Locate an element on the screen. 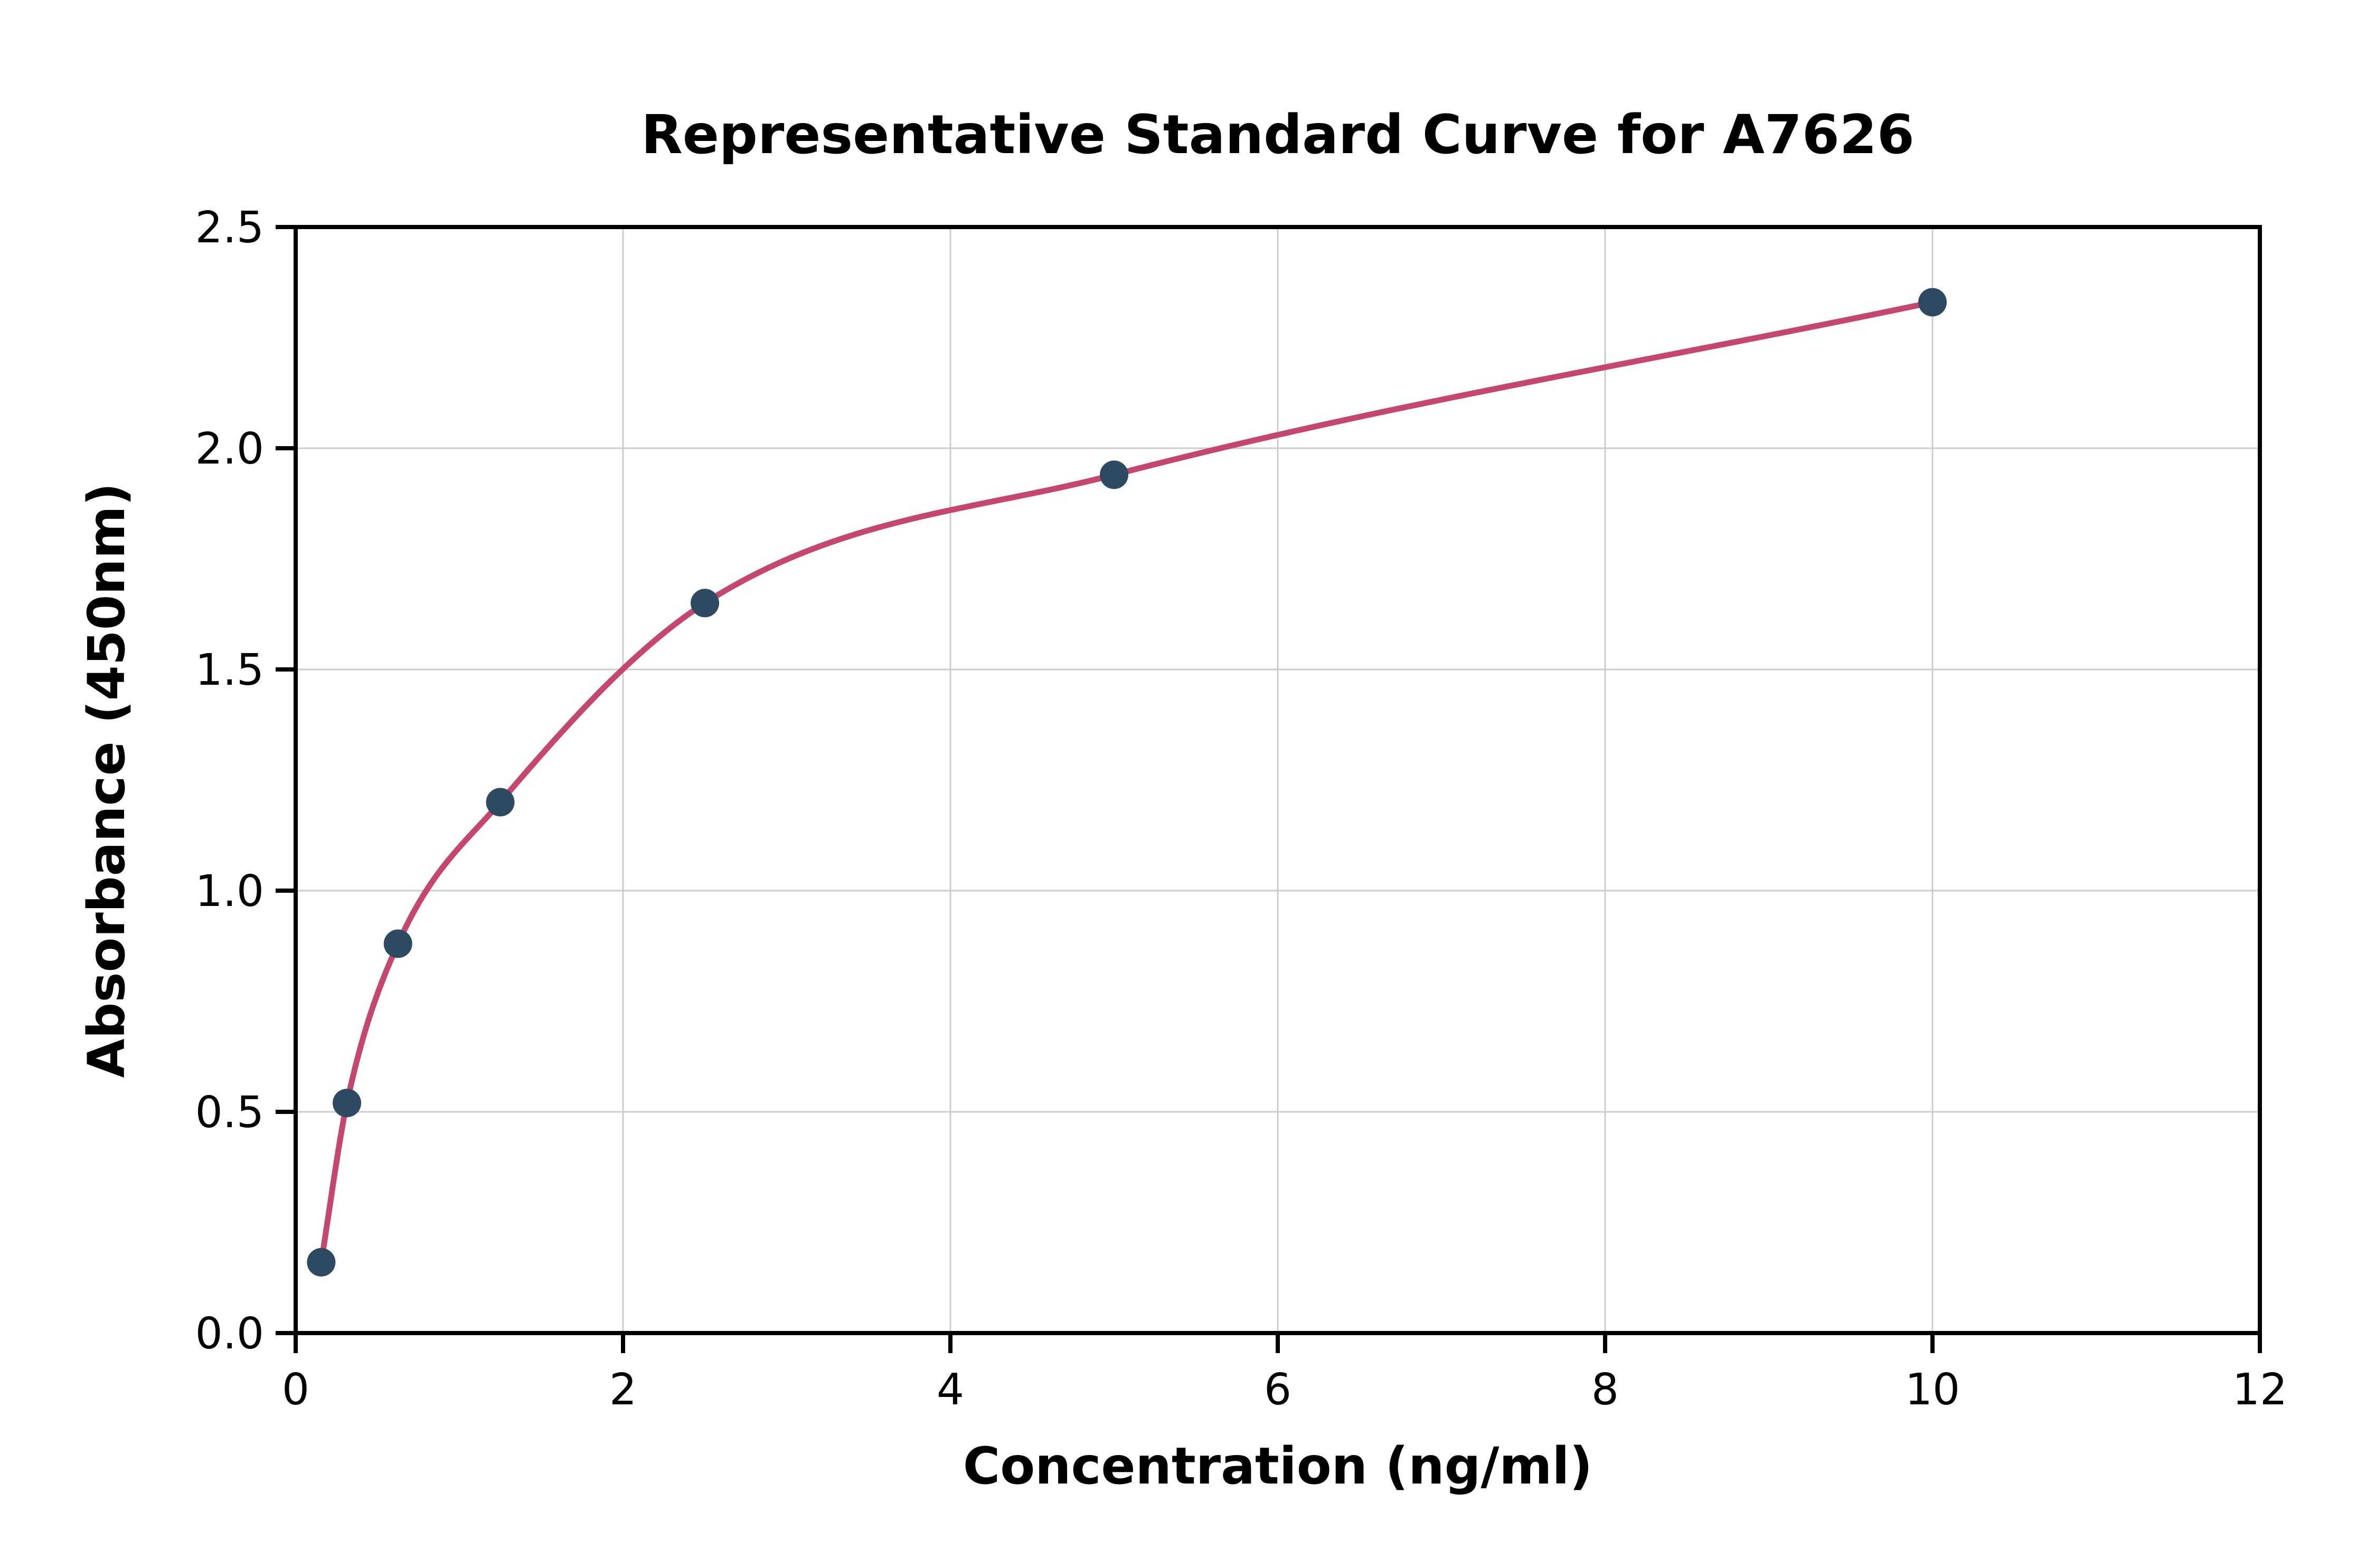 The height and width of the screenshot is (1568, 2376). y-tick-label: 0.5 is located at coordinates (230, 1113).